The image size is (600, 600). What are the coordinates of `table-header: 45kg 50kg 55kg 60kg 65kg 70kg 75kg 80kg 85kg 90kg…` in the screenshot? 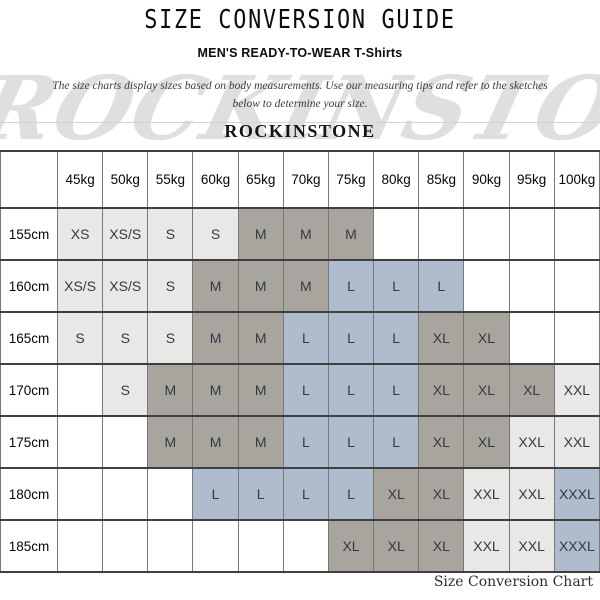 It's located at (300, 179).